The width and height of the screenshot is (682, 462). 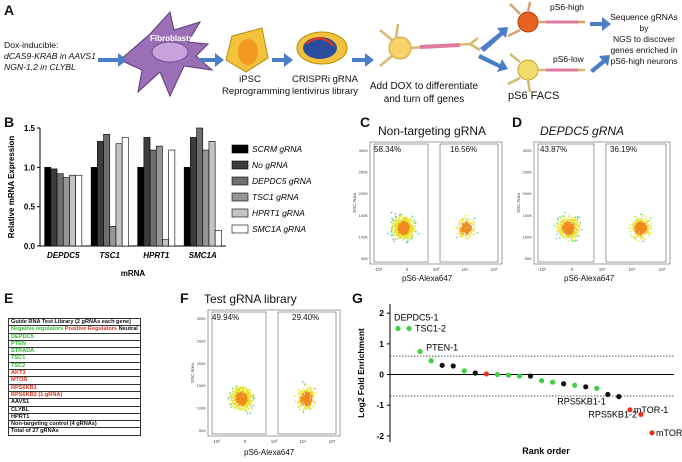 I want to click on table-row: STRADA, so click(x=74, y=351).